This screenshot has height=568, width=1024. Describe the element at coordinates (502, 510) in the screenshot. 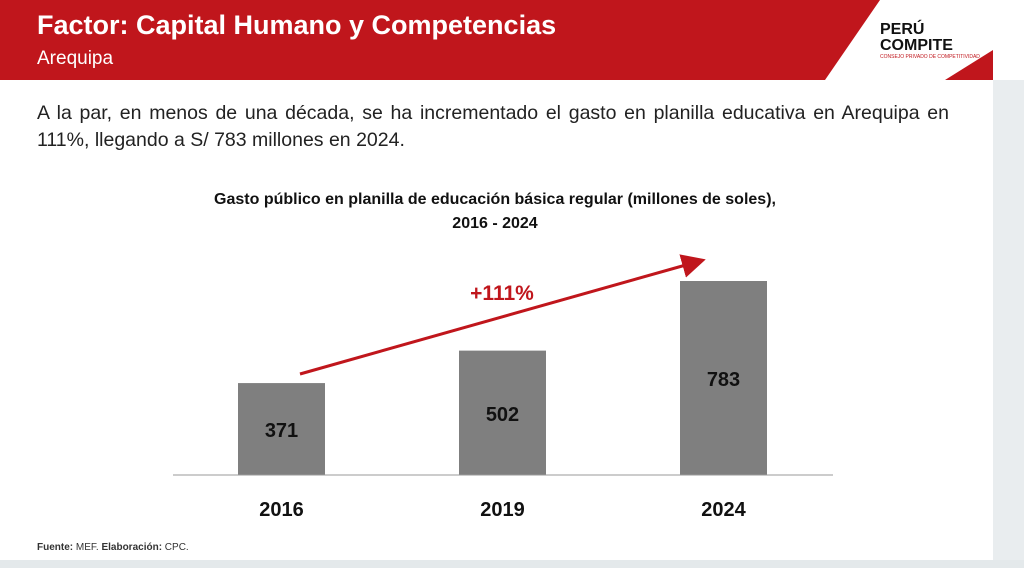

I see `x-tick-label-2019: 2019` at that location.